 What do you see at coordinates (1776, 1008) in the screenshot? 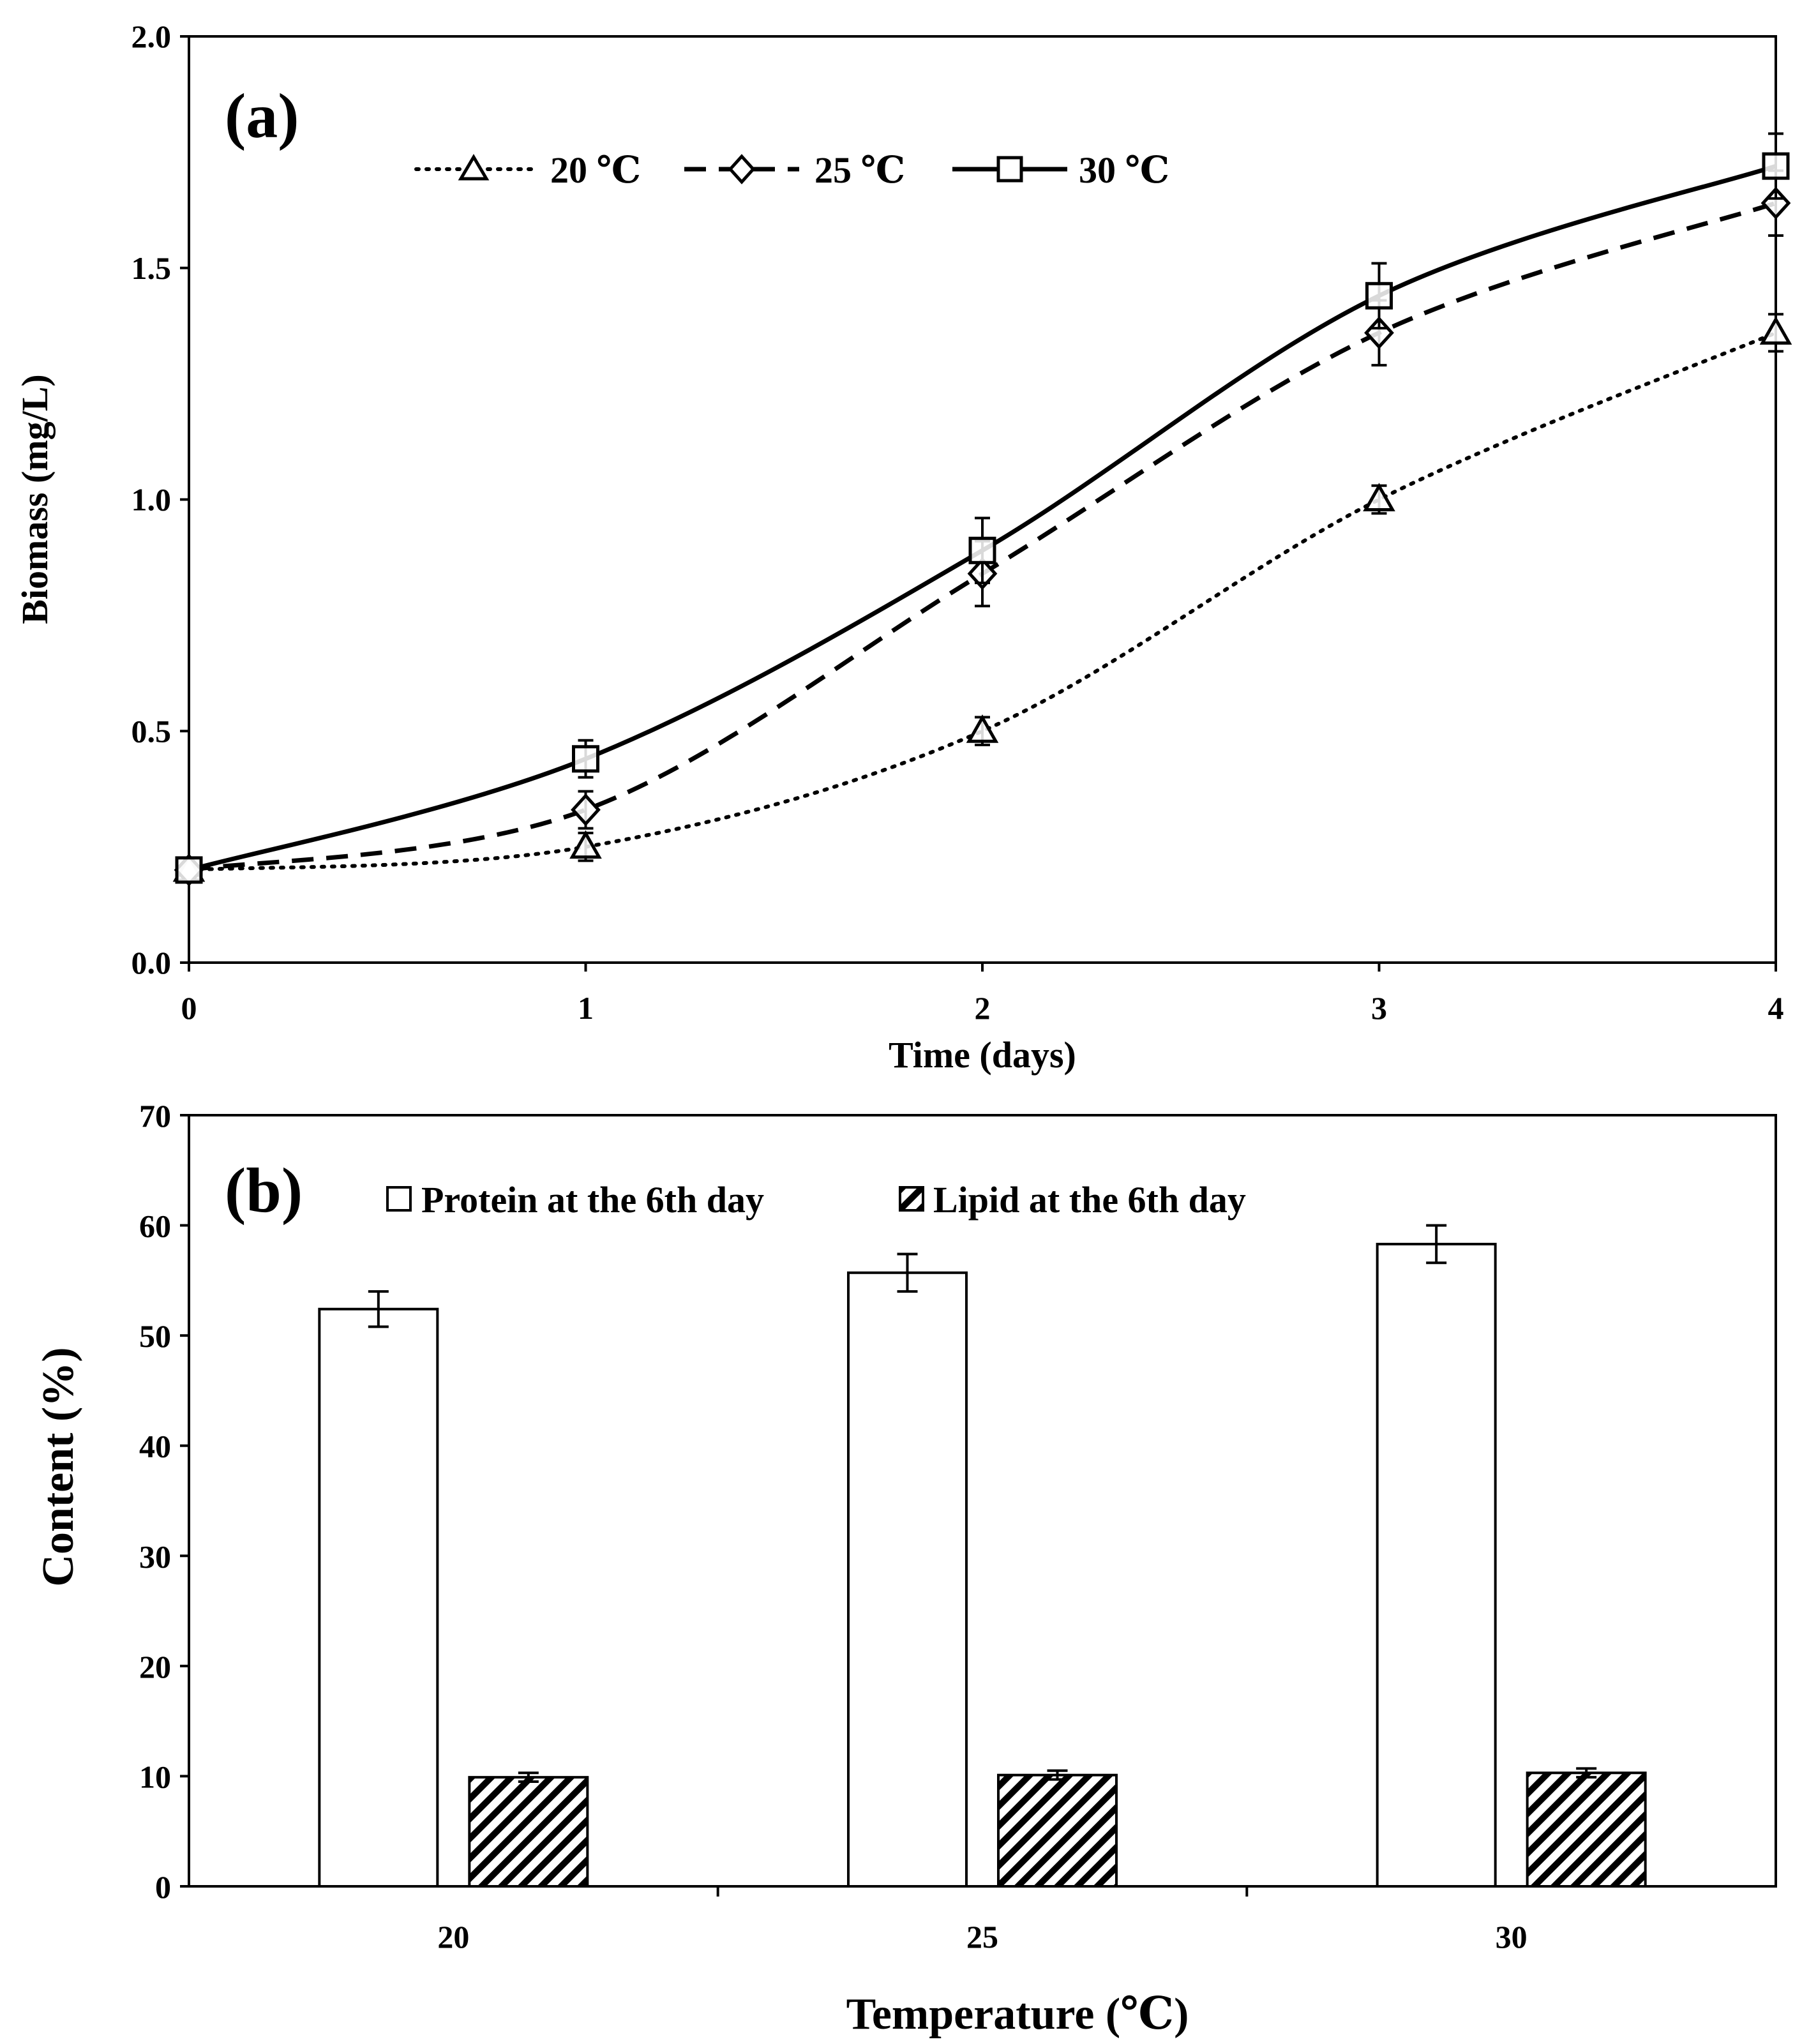
I see `x-tick-label: 4` at bounding box center [1776, 1008].